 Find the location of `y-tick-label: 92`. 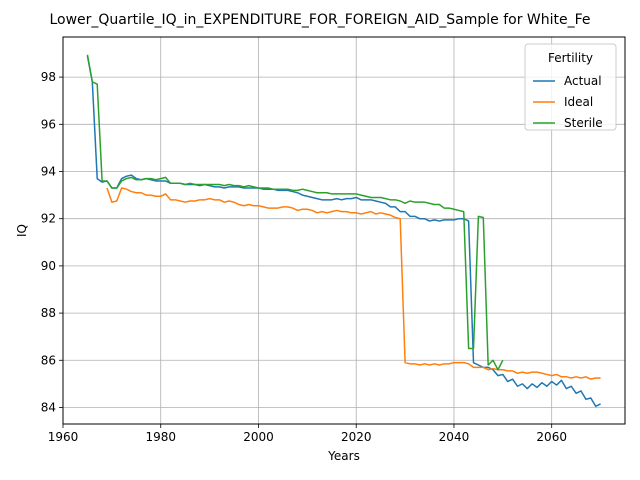

y-tick-label: 92 is located at coordinates (48, 219).